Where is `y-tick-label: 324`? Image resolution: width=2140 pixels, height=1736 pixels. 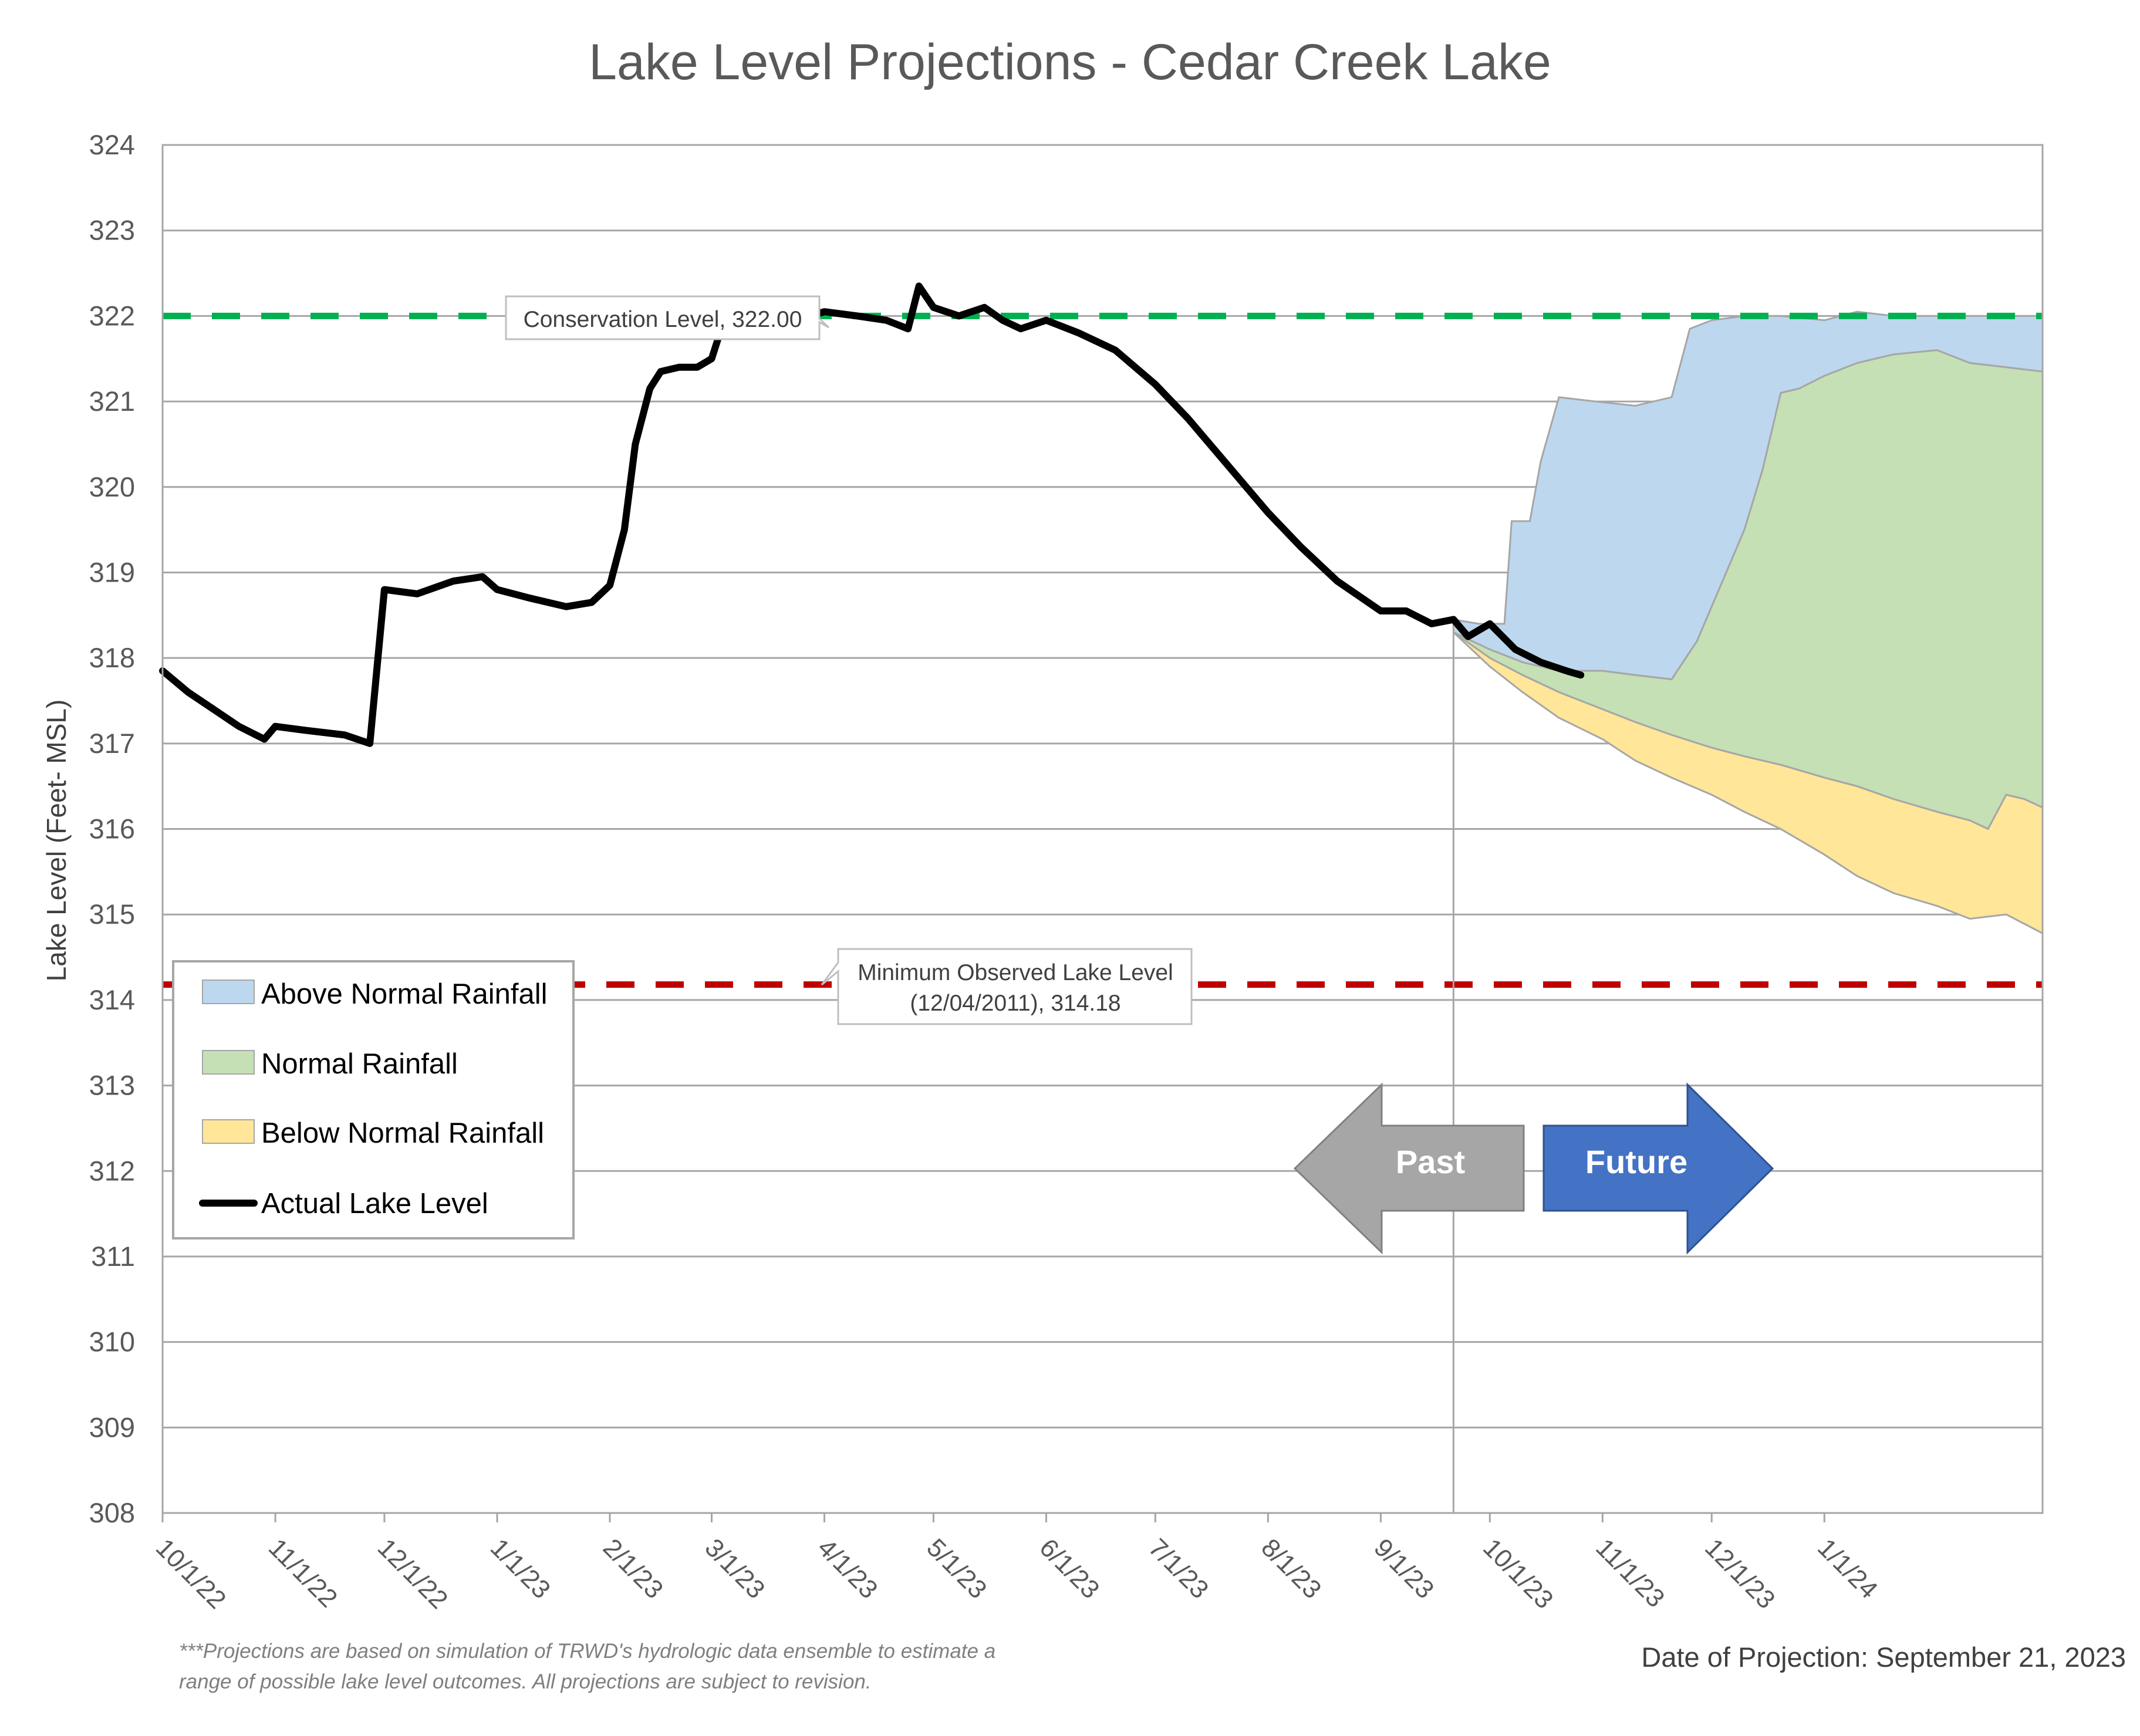
y-tick-label: 324 is located at coordinates (112, 144).